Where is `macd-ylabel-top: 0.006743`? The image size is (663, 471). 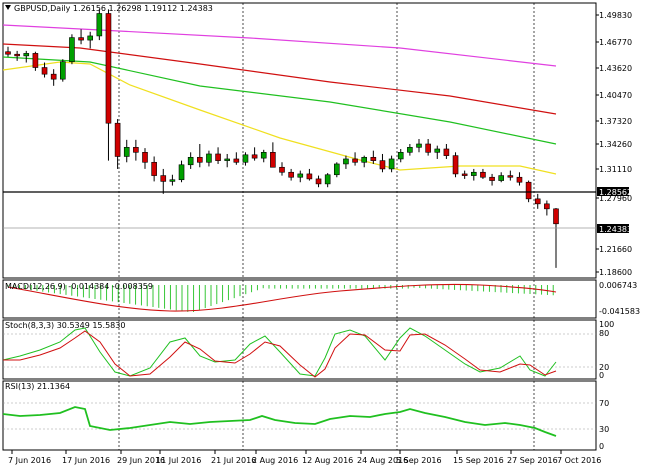 macd-ylabel-top: 0.006743 is located at coordinates (618, 285).